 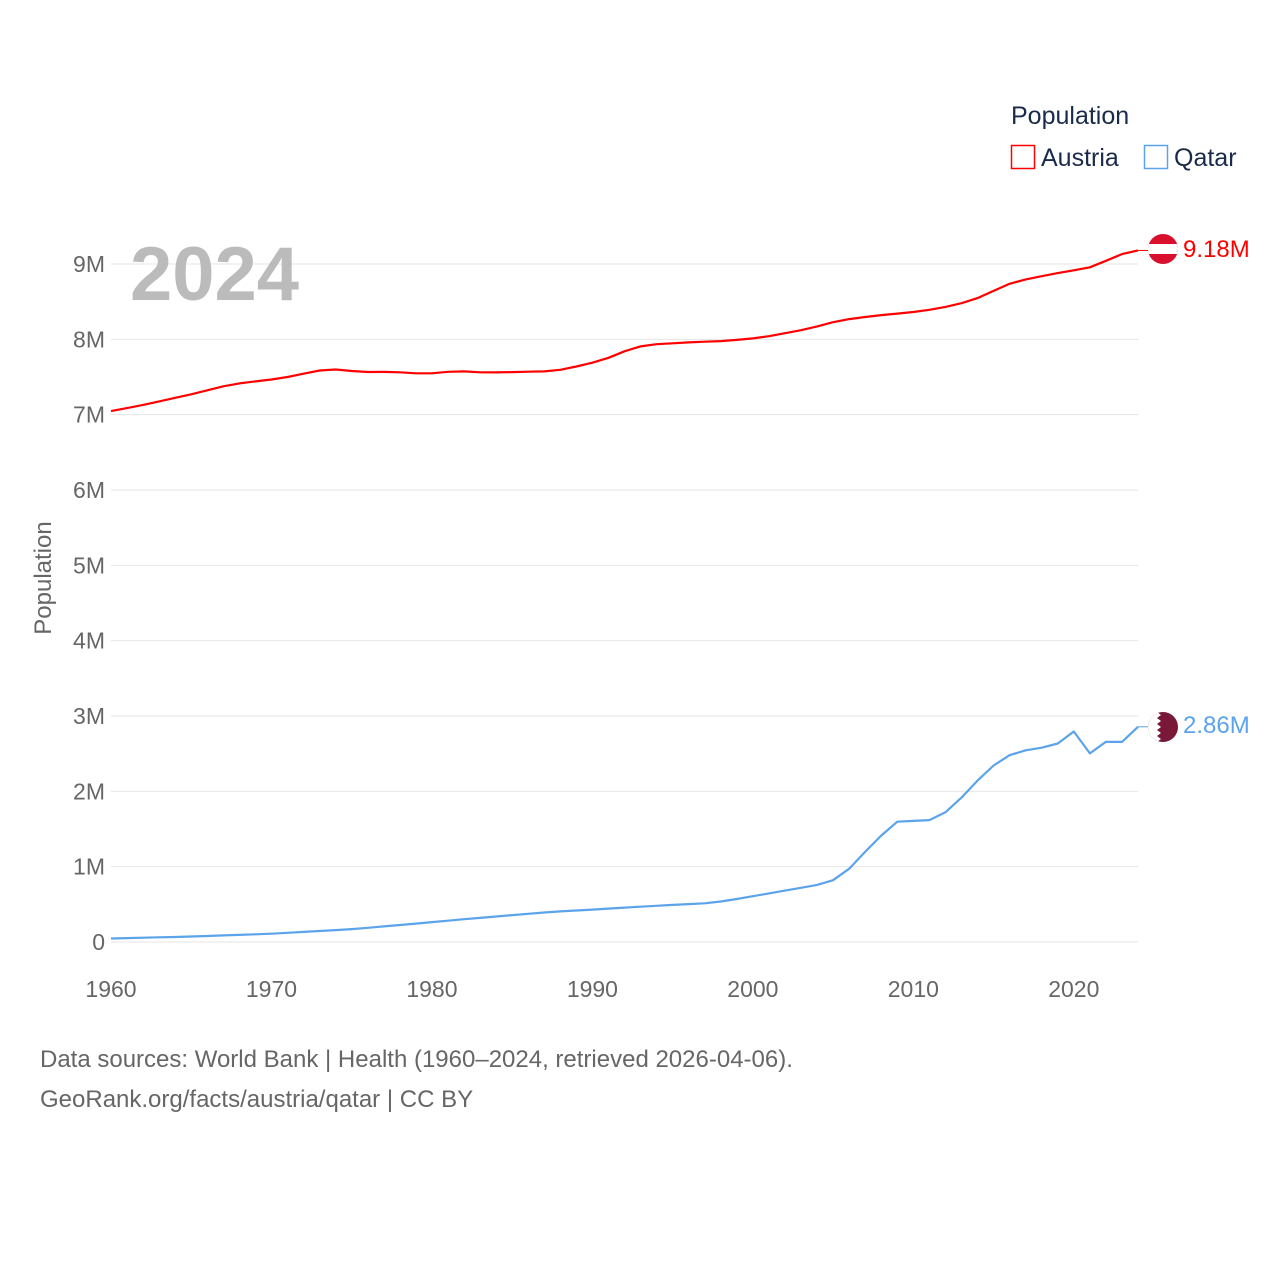 I want to click on y-tick-label: 2M, so click(x=89, y=791).